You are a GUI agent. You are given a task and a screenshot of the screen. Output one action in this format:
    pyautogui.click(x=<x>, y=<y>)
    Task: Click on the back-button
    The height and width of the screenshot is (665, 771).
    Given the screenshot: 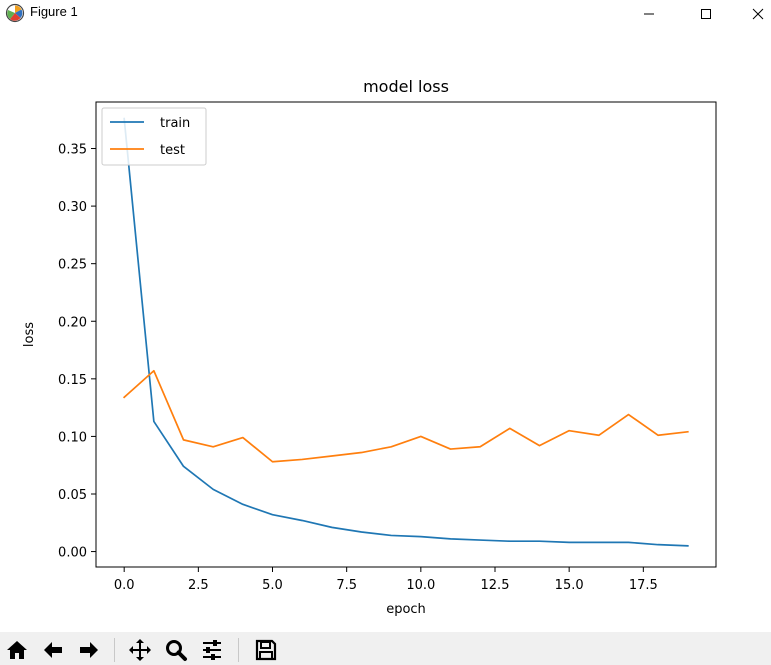 What is the action you would take?
    pyautogui.click(x=53, y=650)
    